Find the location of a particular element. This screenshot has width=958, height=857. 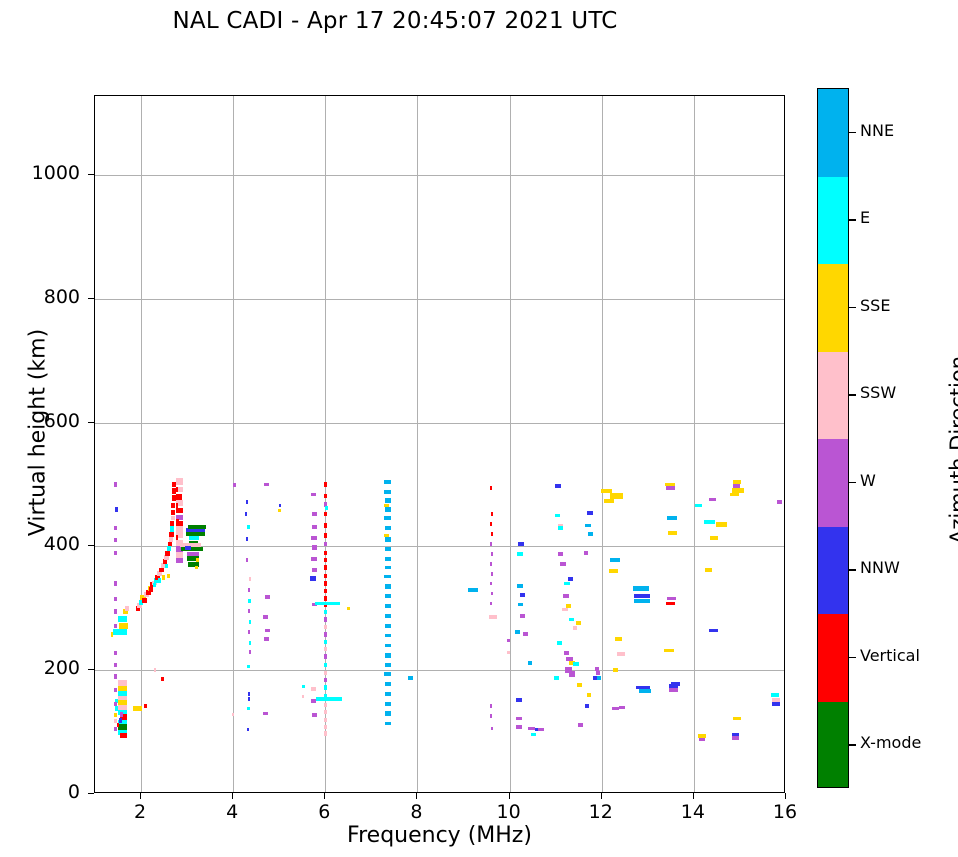

x-axis-tick-label: 12 is located at coordinates (600, 812).